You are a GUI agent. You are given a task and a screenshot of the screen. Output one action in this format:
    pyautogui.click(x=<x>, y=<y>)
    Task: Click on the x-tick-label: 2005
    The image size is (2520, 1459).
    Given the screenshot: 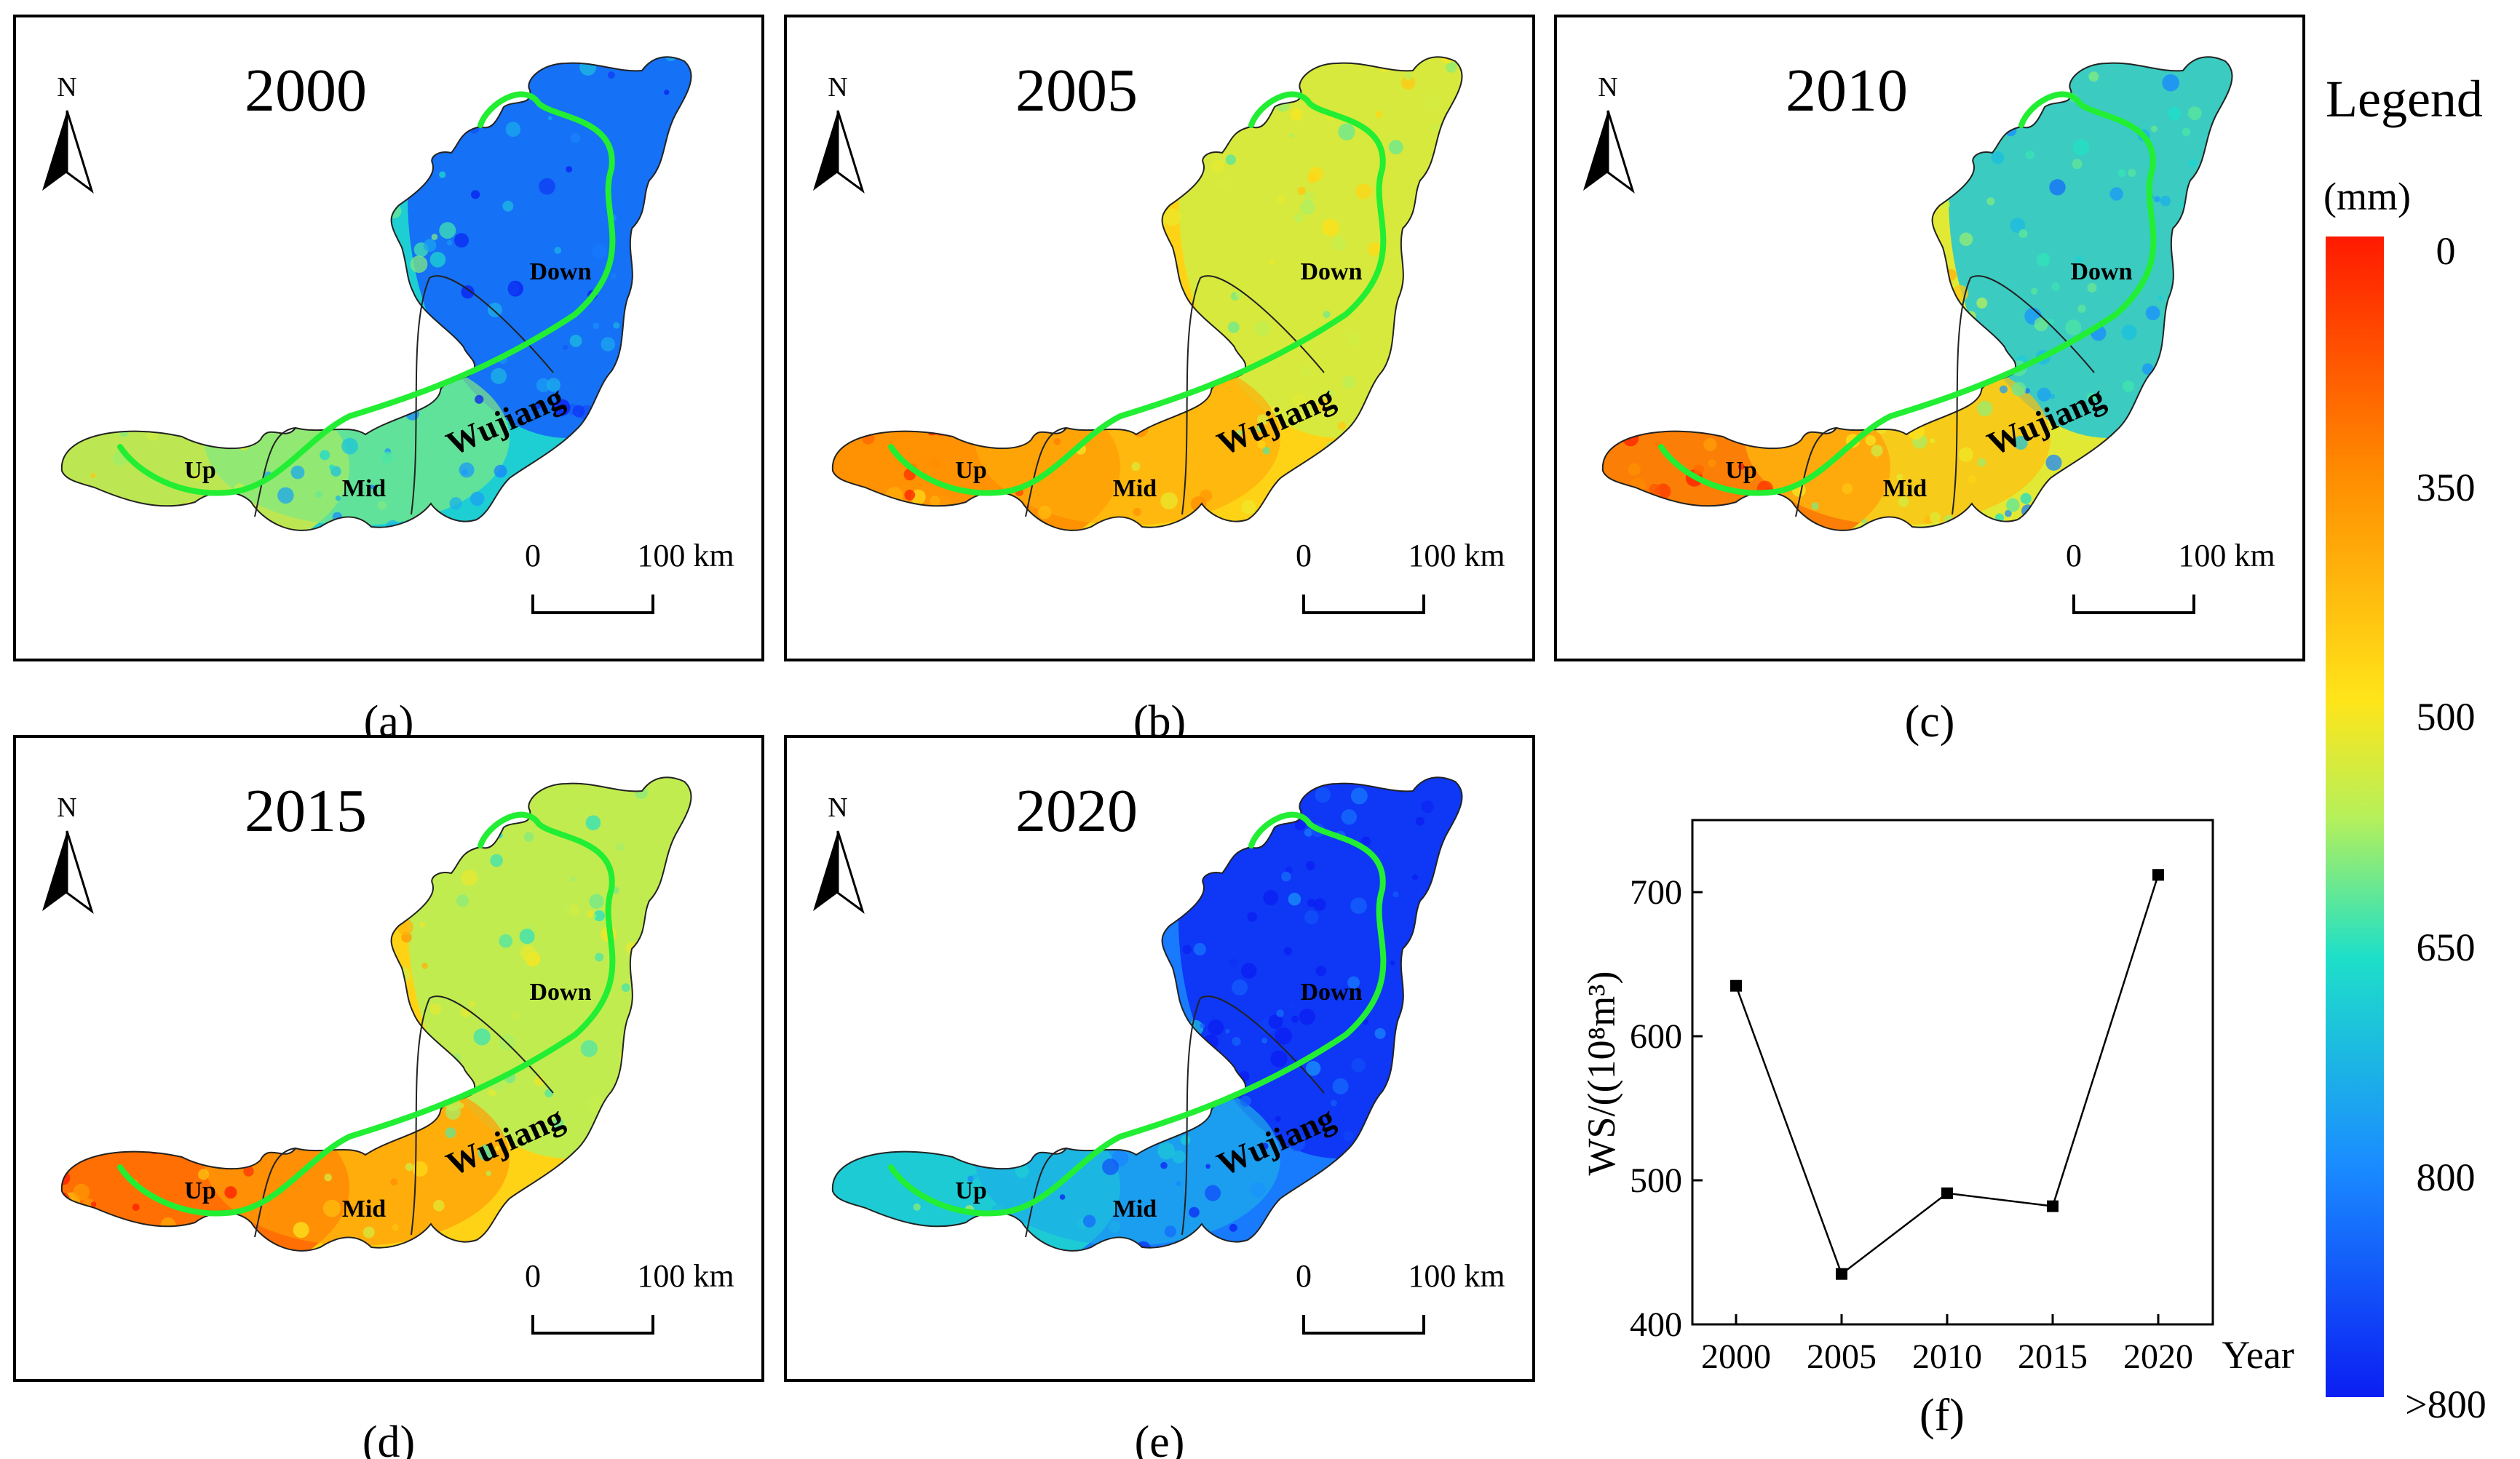 What is the action you would take?
    pyautogui.click(x=1842, y=1356)
    